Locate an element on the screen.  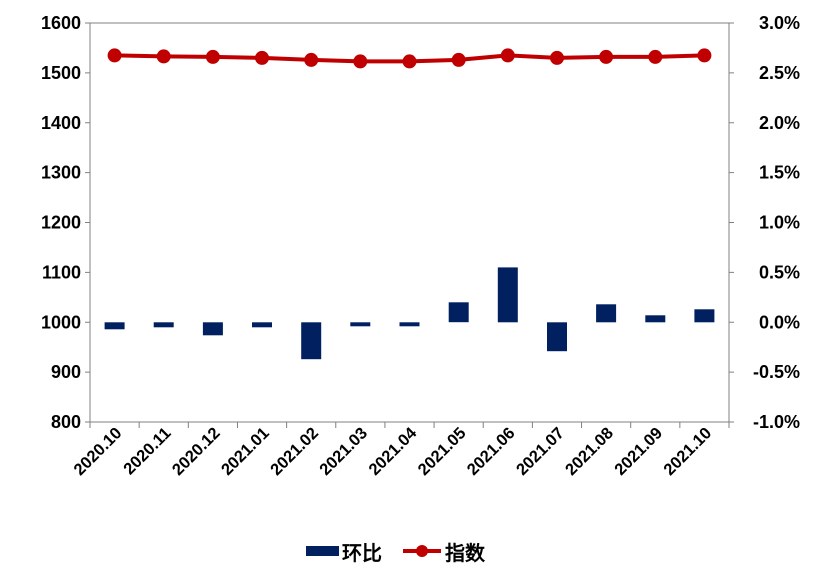
x-tick-label: 2021.01 is located at coordinates (245, 451).